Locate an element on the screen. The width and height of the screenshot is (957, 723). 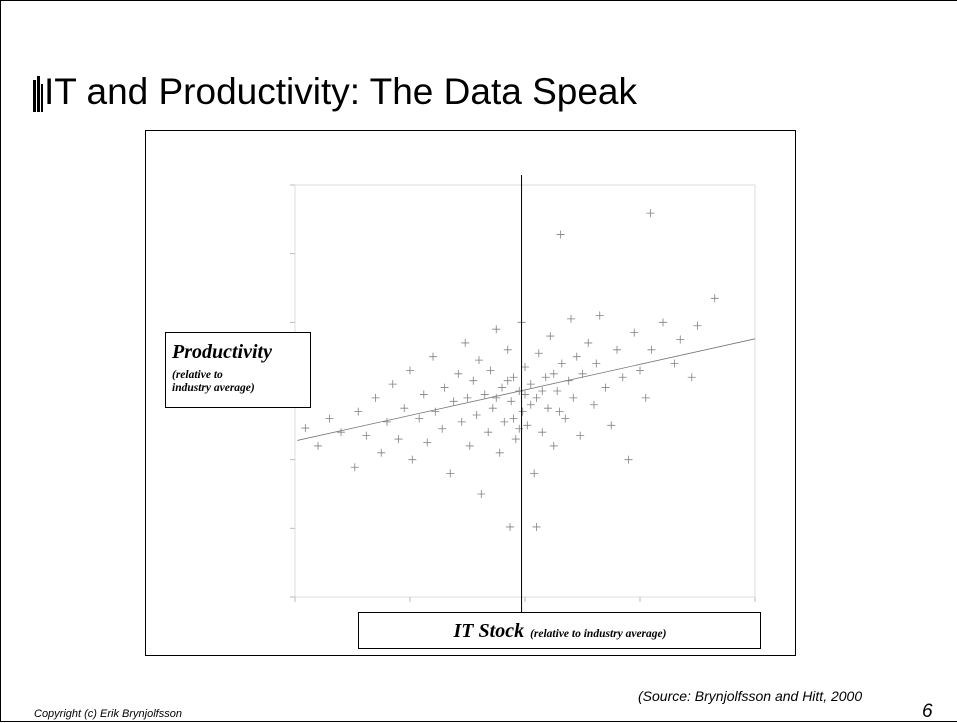
x-label-box is located at coordinates (559, 630).